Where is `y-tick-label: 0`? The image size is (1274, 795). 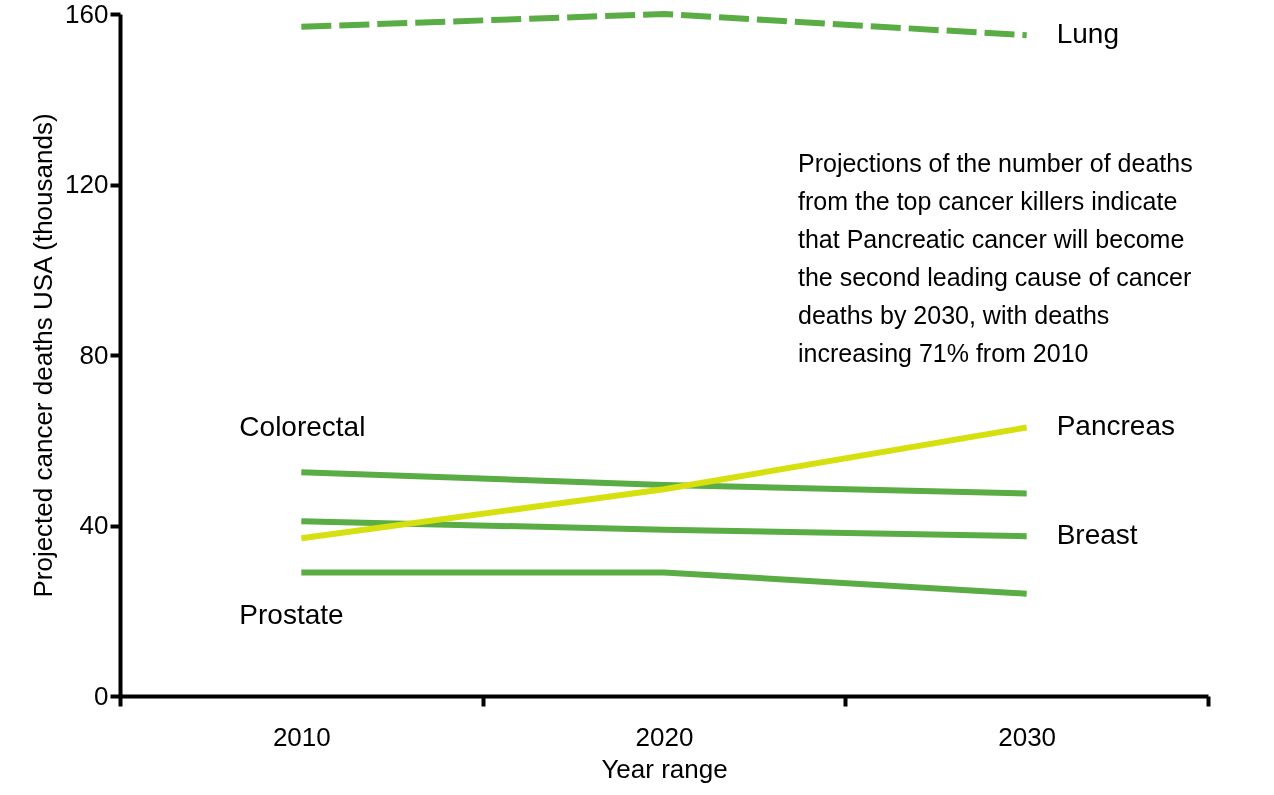 y-tick-label: 0 is located at coordinates (101, 695).